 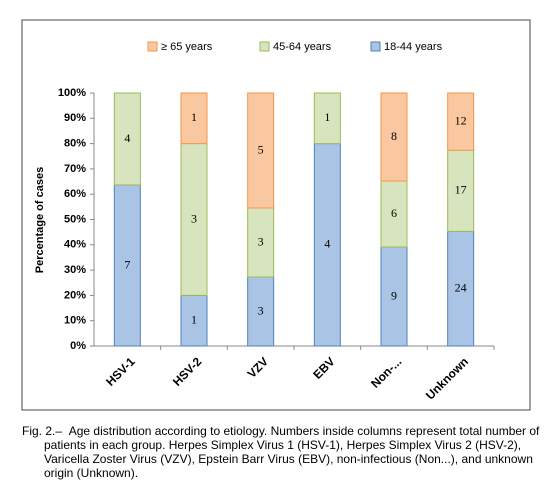 I want to click on y-tick-label: 30%, so click(x=75, y=270).